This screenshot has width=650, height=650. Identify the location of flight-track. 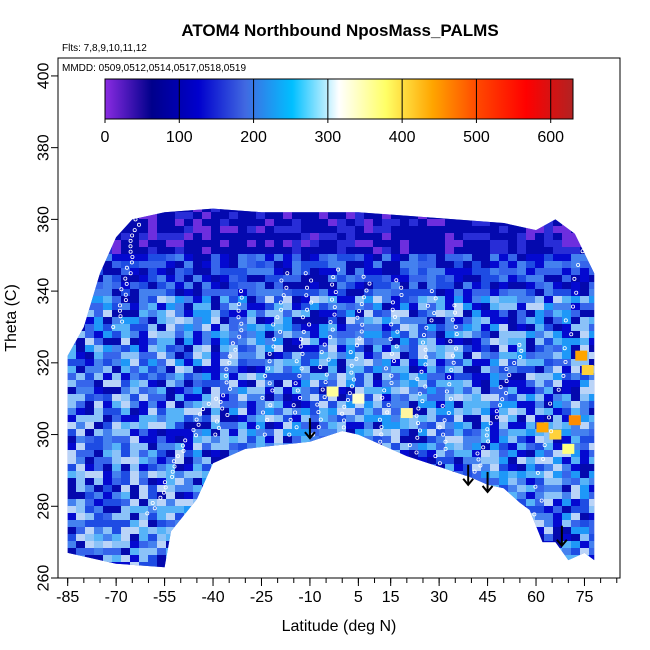
(272, 354).